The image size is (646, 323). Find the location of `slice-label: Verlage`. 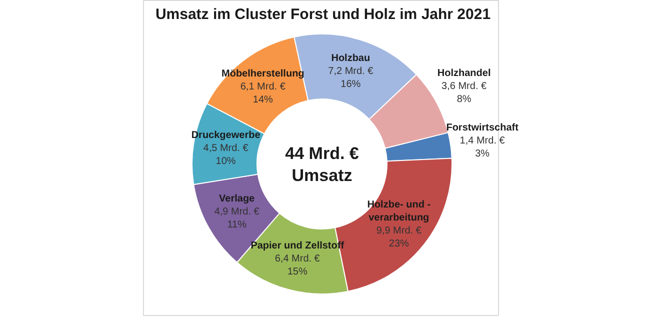

slice-label: Verlage is located at coordinates (237, 198).